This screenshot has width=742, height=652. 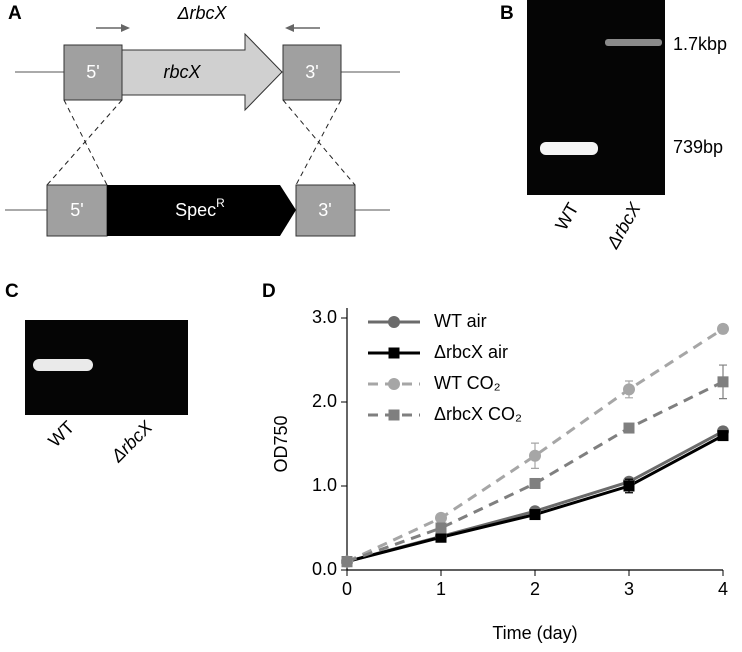 I want to click on x-tick-label: 1, so click(x=441, y=589).